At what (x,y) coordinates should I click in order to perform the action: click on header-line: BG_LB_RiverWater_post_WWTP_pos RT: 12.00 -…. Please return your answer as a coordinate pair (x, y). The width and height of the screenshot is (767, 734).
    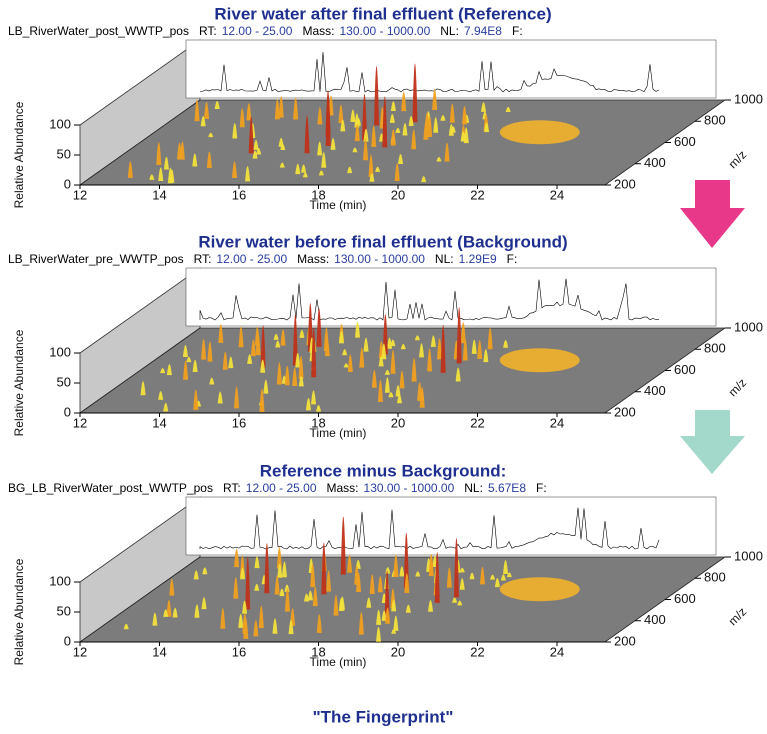
    Looking at the image, I should click on (277, 488).